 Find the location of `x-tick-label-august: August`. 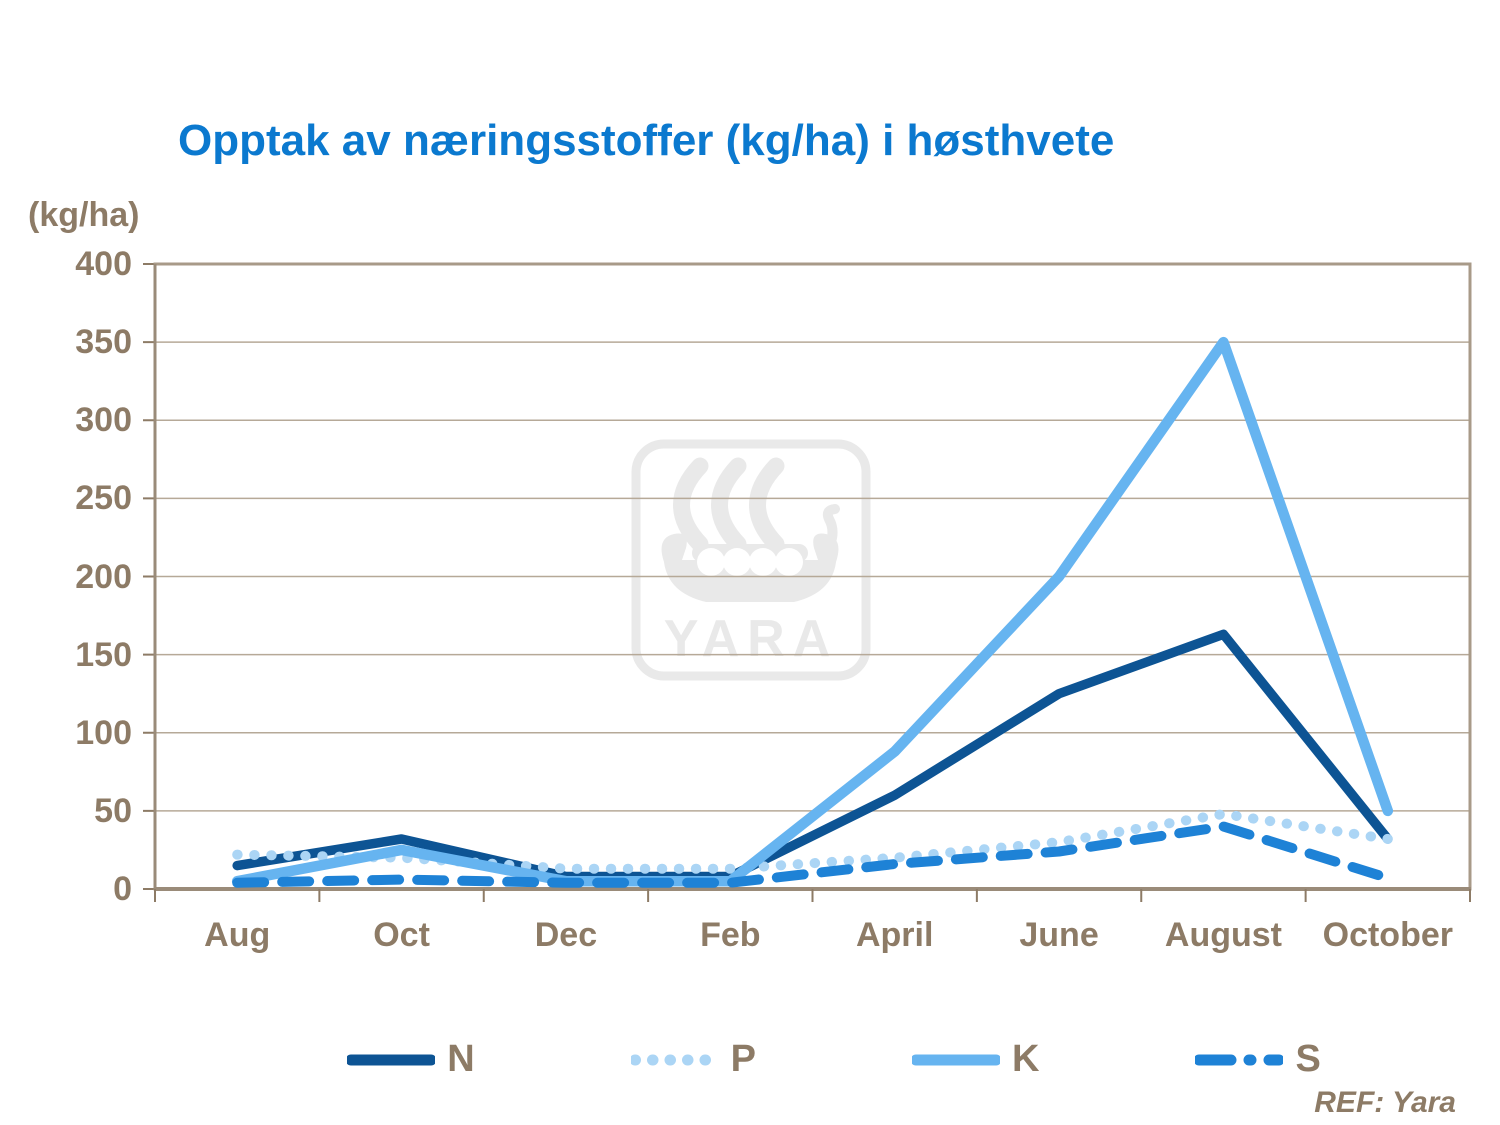

x-tick-label-august: August is located at coordinates (1223, 935).